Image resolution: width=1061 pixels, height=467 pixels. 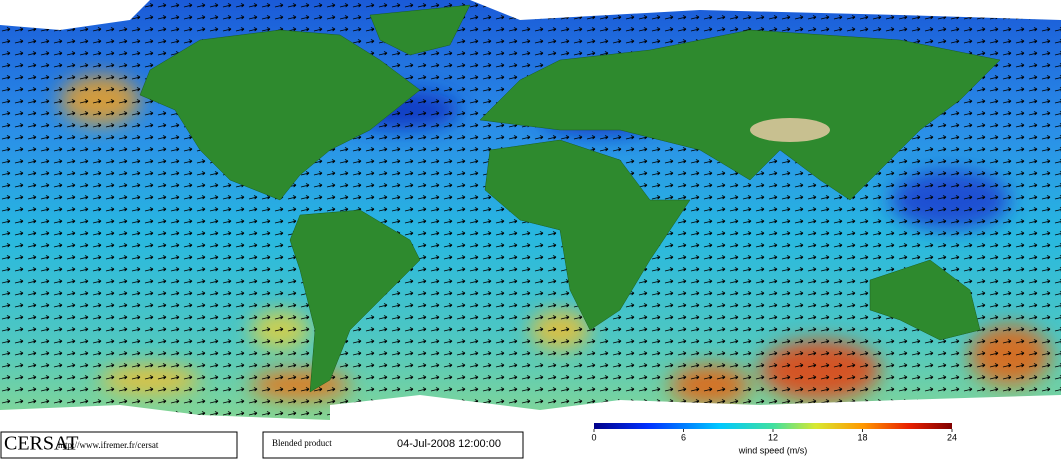 What do you see at coordinates (952, 437) in the screenshot?
I see `colorbar-tick-label: 24` at bounding box center [952, 437].